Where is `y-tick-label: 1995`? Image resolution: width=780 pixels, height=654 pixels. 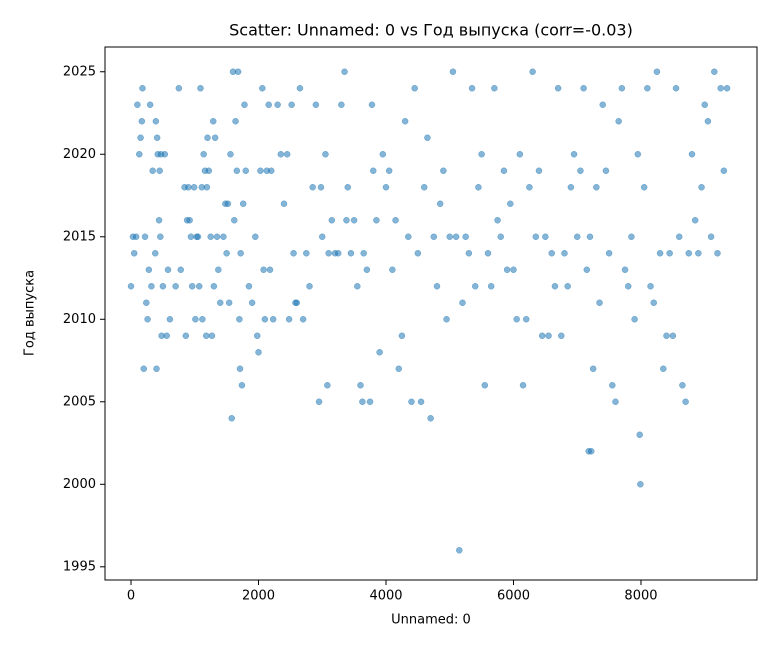 y-tick-label: 1995 is located at coordinates (79, 566).